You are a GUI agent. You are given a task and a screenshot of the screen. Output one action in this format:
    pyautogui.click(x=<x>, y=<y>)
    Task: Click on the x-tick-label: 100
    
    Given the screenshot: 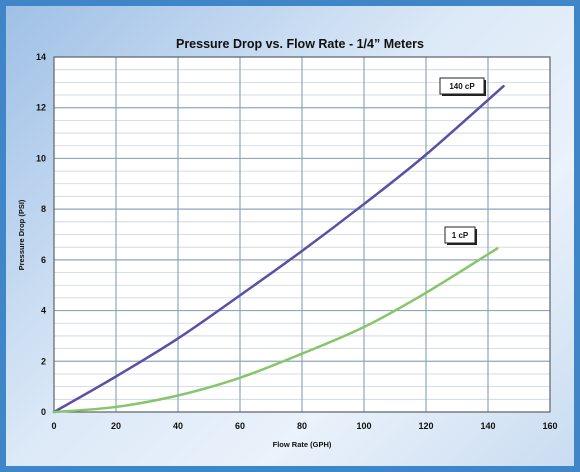 What is the action you would take?
    pyautogui.click(x=363, y=426)
    